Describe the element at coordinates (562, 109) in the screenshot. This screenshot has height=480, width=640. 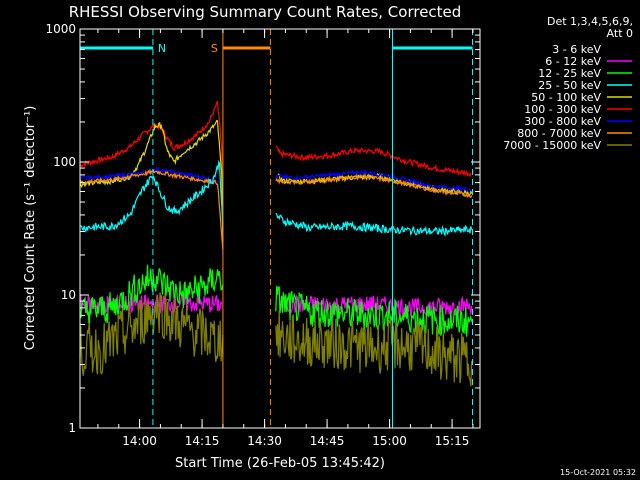
I see `legend-entry-label: 100 - 300 keV` at that location.